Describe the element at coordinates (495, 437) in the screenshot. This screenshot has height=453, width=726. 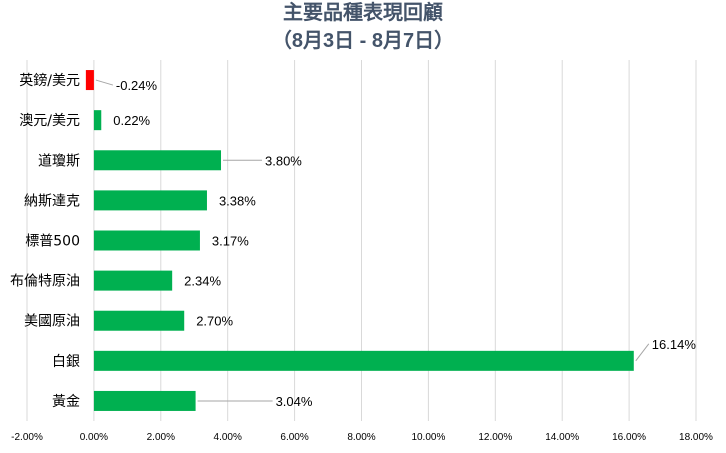
I see `x-tick-label: 12.00%` at that location.